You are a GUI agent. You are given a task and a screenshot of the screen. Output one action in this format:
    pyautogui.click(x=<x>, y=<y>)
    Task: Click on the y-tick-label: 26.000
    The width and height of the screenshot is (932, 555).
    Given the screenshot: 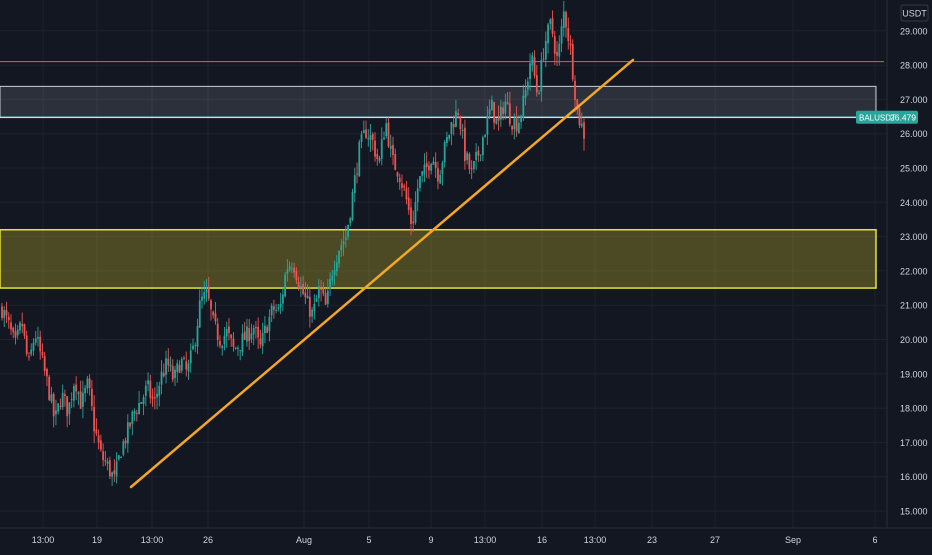 What is the action you would take?
    pyautogui.click(x=914, y=134)
    